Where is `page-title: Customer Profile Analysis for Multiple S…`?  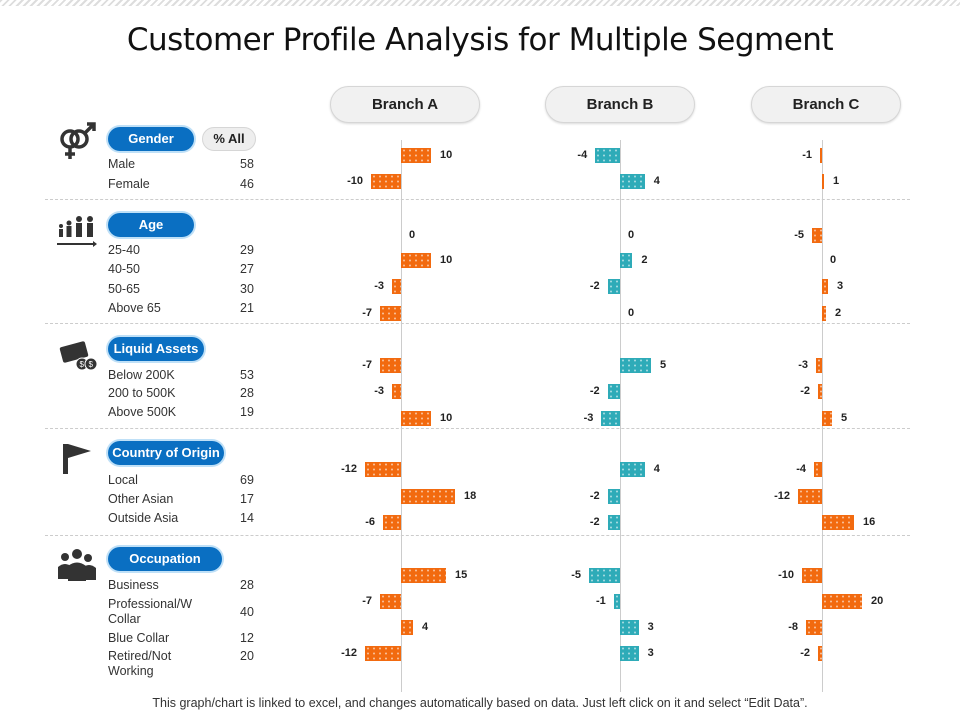
page-title: Customer Profile Analysis for Multiple S… is located at coordinates (480, 40).